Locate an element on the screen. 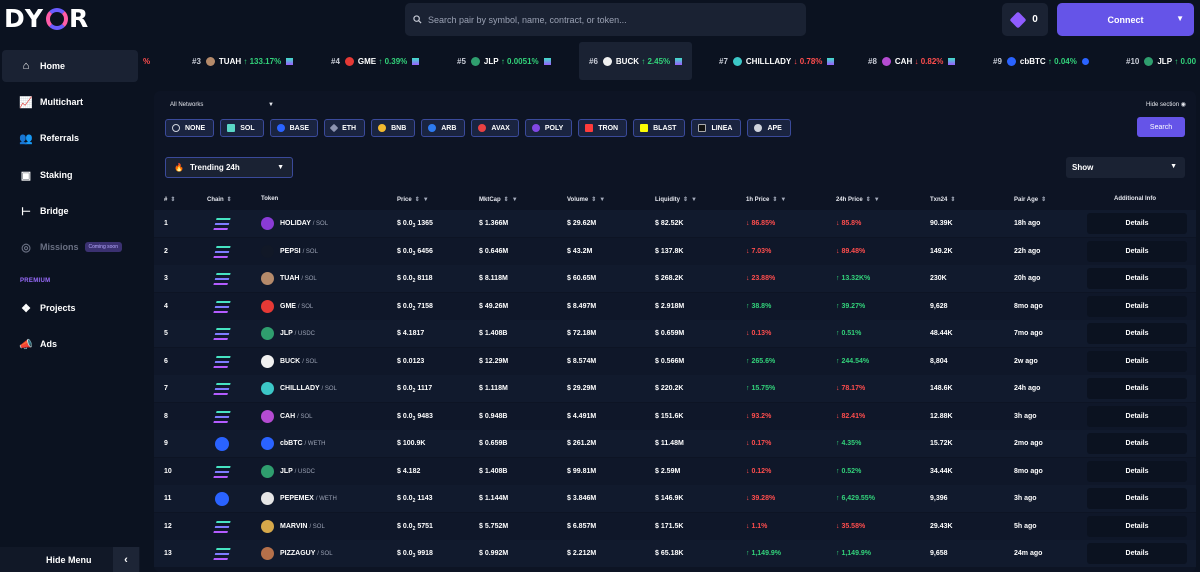 Image resolution: width=1200 pixels, height=572 pixels. ticker-item: #5 JLP ↑ 0.0051% is located at coordinates (504, 61).